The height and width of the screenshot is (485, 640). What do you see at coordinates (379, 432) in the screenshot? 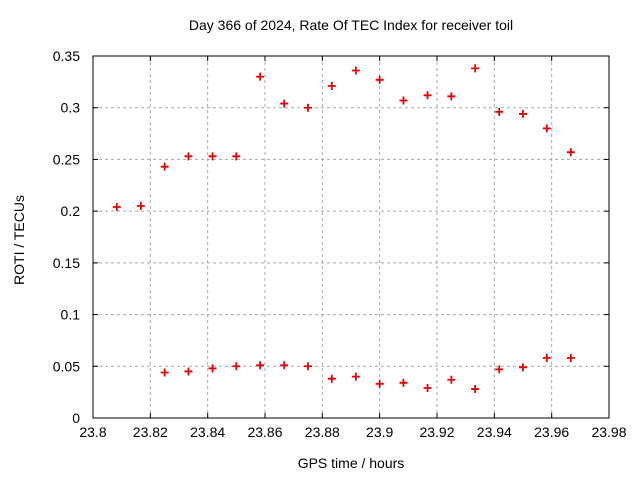
I see `x-tick-label: 23.9` at bounding box center [379, 432].